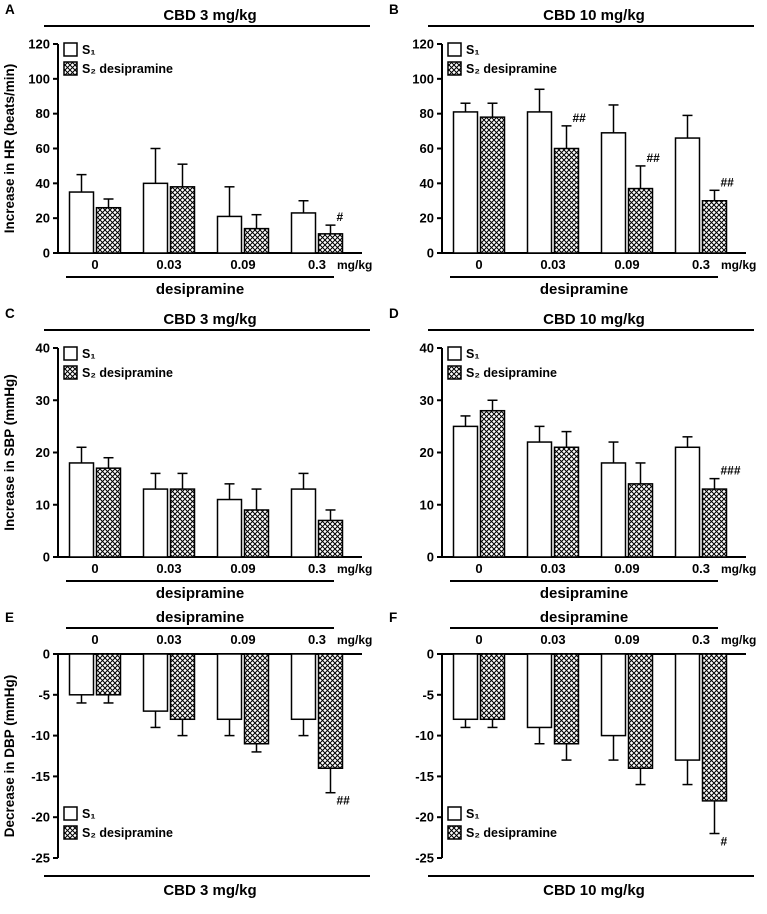 The height and width of the screenshot is (914, 767). What do you see at coordinates (39, 44) in the screenshot?
I see `y-tick-label: 120` at bounding box center [39, 44].